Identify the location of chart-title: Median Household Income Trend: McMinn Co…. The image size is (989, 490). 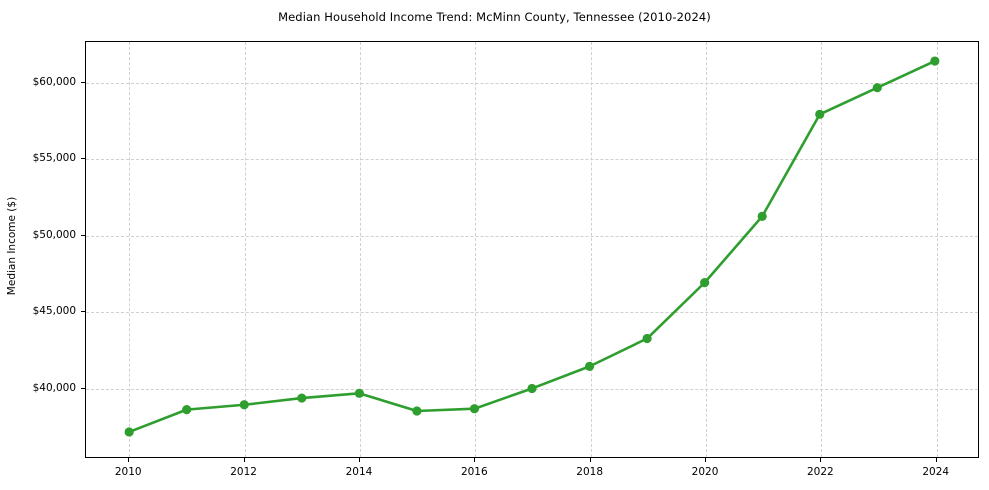
(494, 17).